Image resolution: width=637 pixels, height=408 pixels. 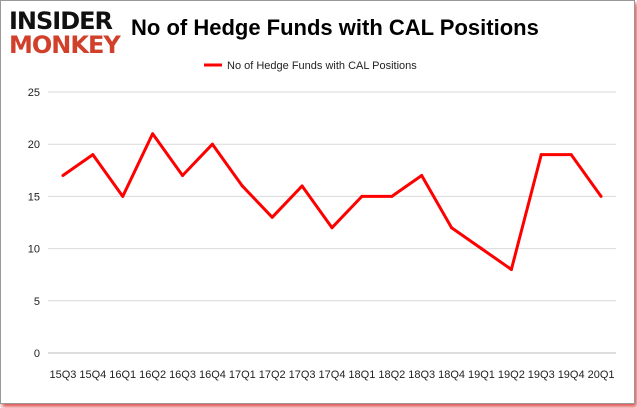 What do you see at coordinates (451, 375) in the screenshot?
I see `x-tick-label: 18Q4` at bounding box center [451, 375].